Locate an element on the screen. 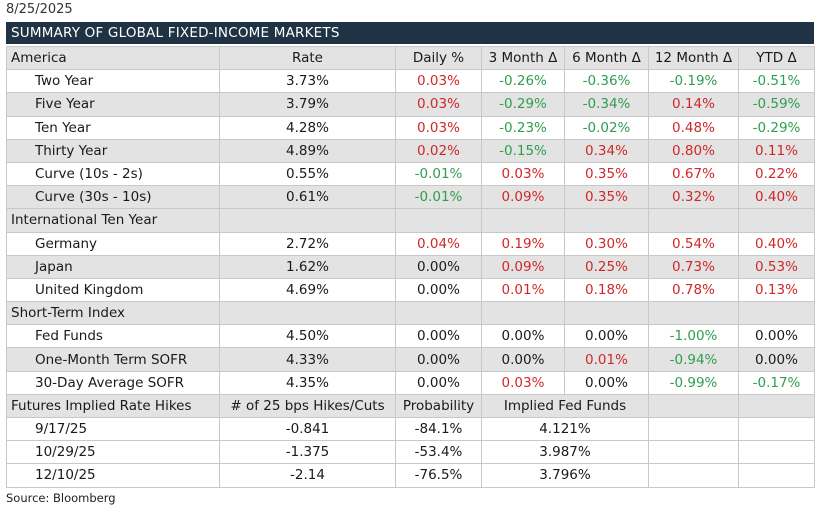  change-cell: -0.26% is located at coordinates (523, 81).